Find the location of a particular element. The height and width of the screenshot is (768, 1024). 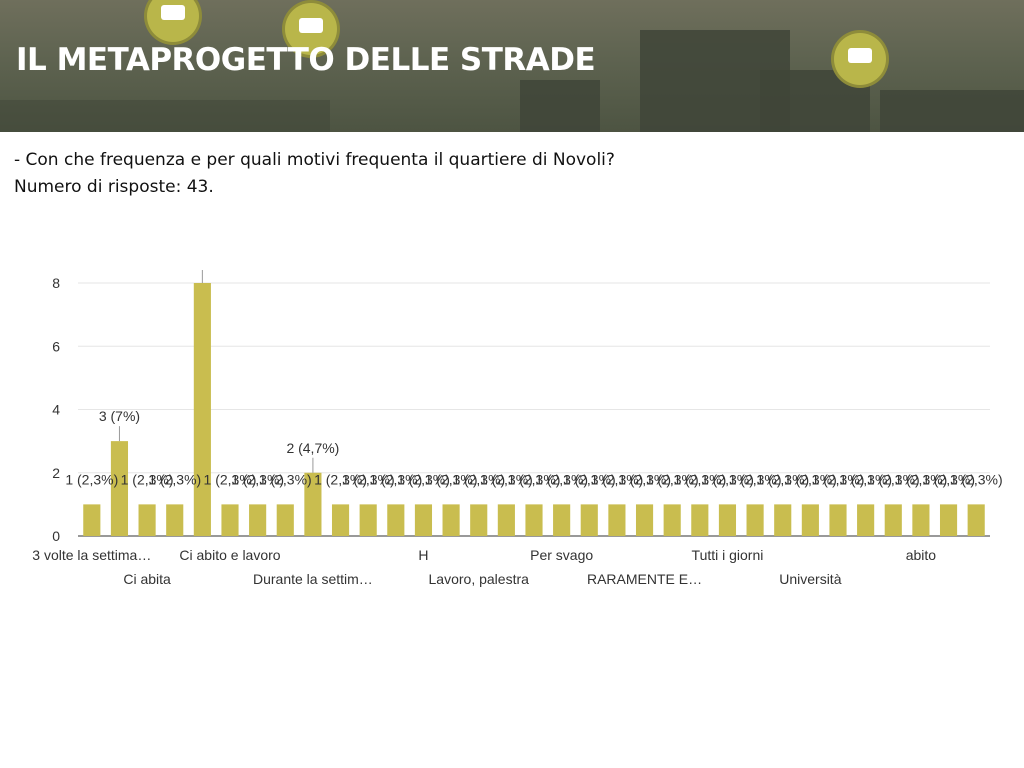

category-label: Ci abito e lavoro is located at coordinates (229, 555).